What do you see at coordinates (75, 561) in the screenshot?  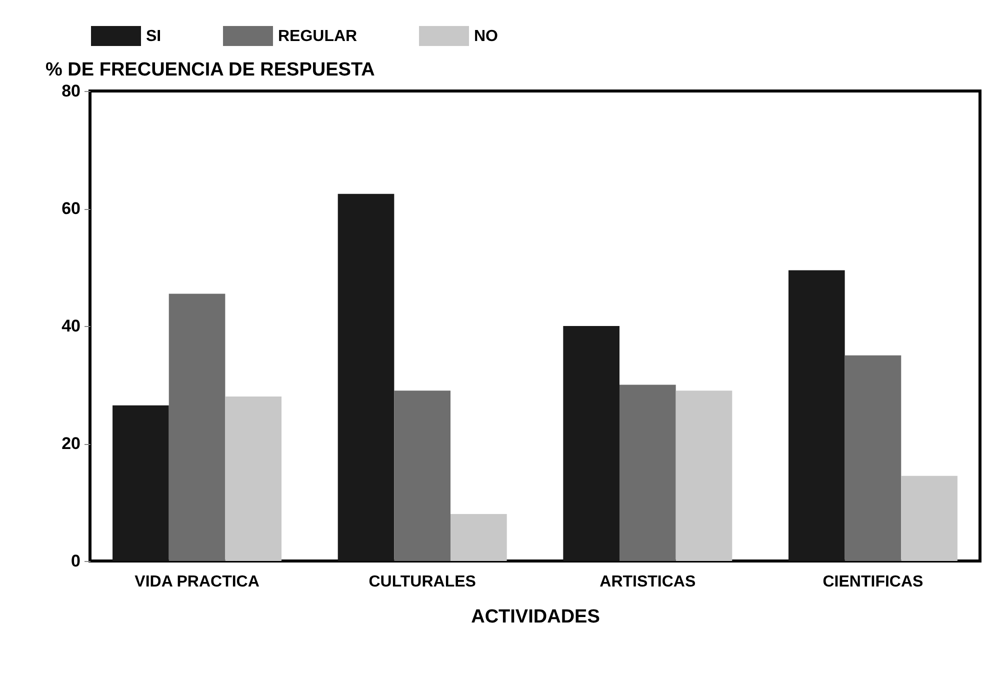 I see `y-tick-label: 0` at bounding box center [75, 561].